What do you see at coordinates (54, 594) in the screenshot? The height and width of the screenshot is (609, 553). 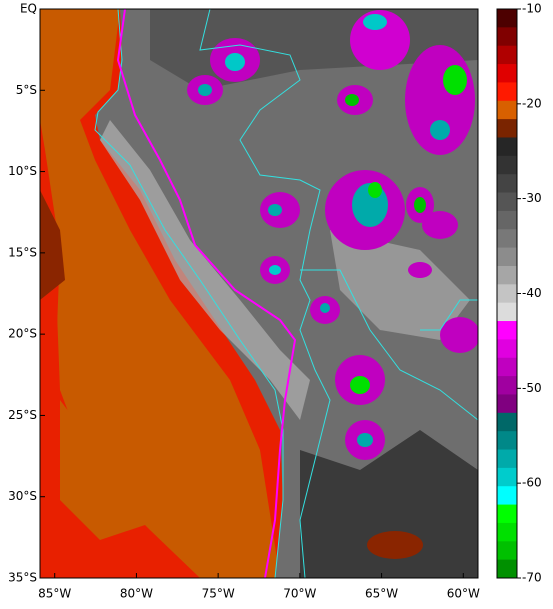 I see `x-tick-label: 85°W` at bounding box center [54, 594].